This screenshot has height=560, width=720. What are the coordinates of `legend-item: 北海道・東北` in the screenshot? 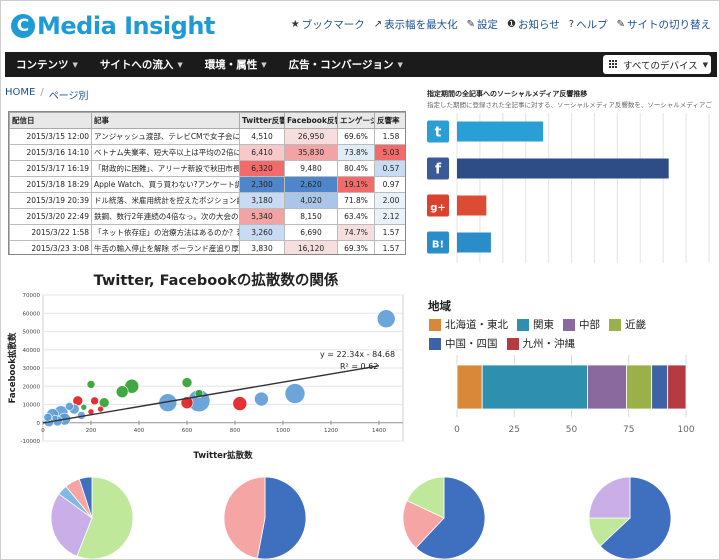 It's located at (468, 324).